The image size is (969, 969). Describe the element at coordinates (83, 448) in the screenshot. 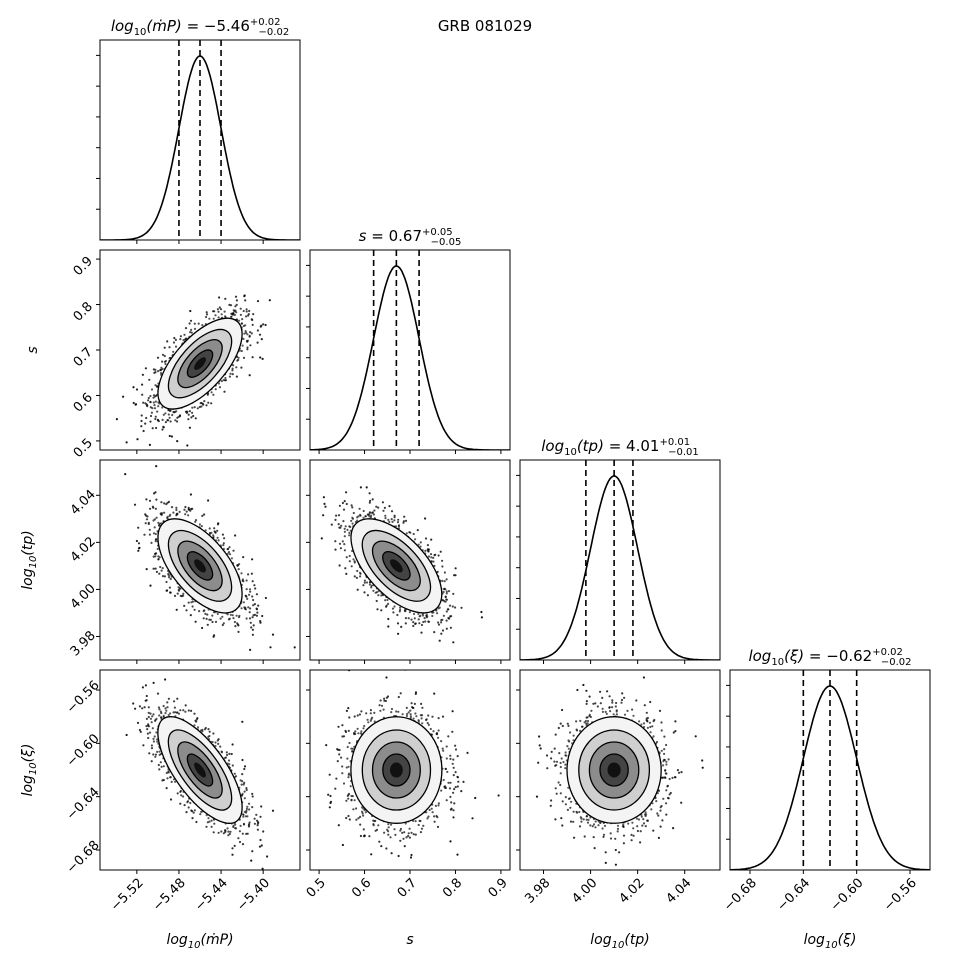

I see `y-tick-label: 0.5` at that location.